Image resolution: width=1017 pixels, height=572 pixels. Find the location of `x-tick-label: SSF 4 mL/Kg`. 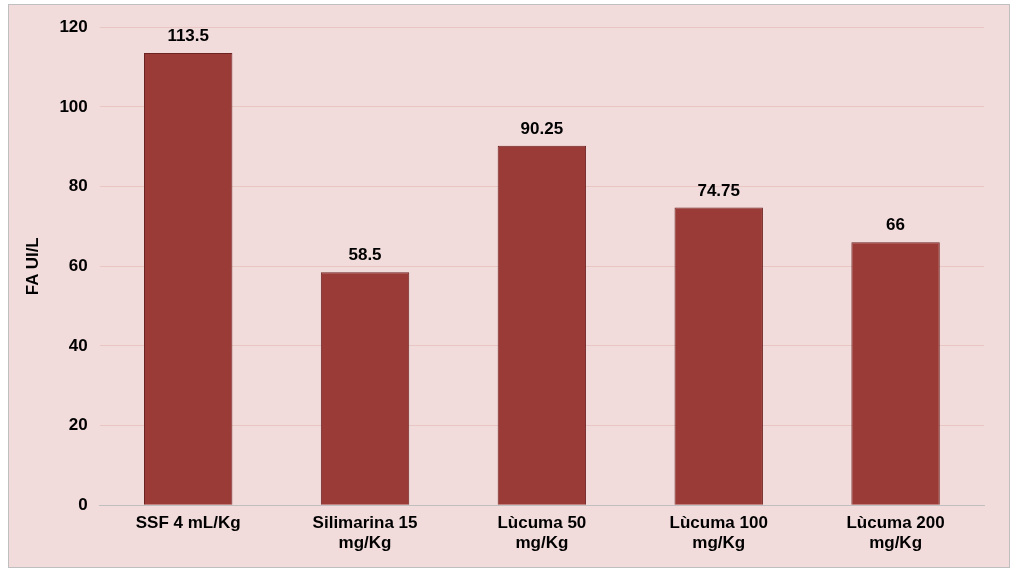

x-tick-label: SSF 4 mL/Kg is located at coordinates (188, 523).